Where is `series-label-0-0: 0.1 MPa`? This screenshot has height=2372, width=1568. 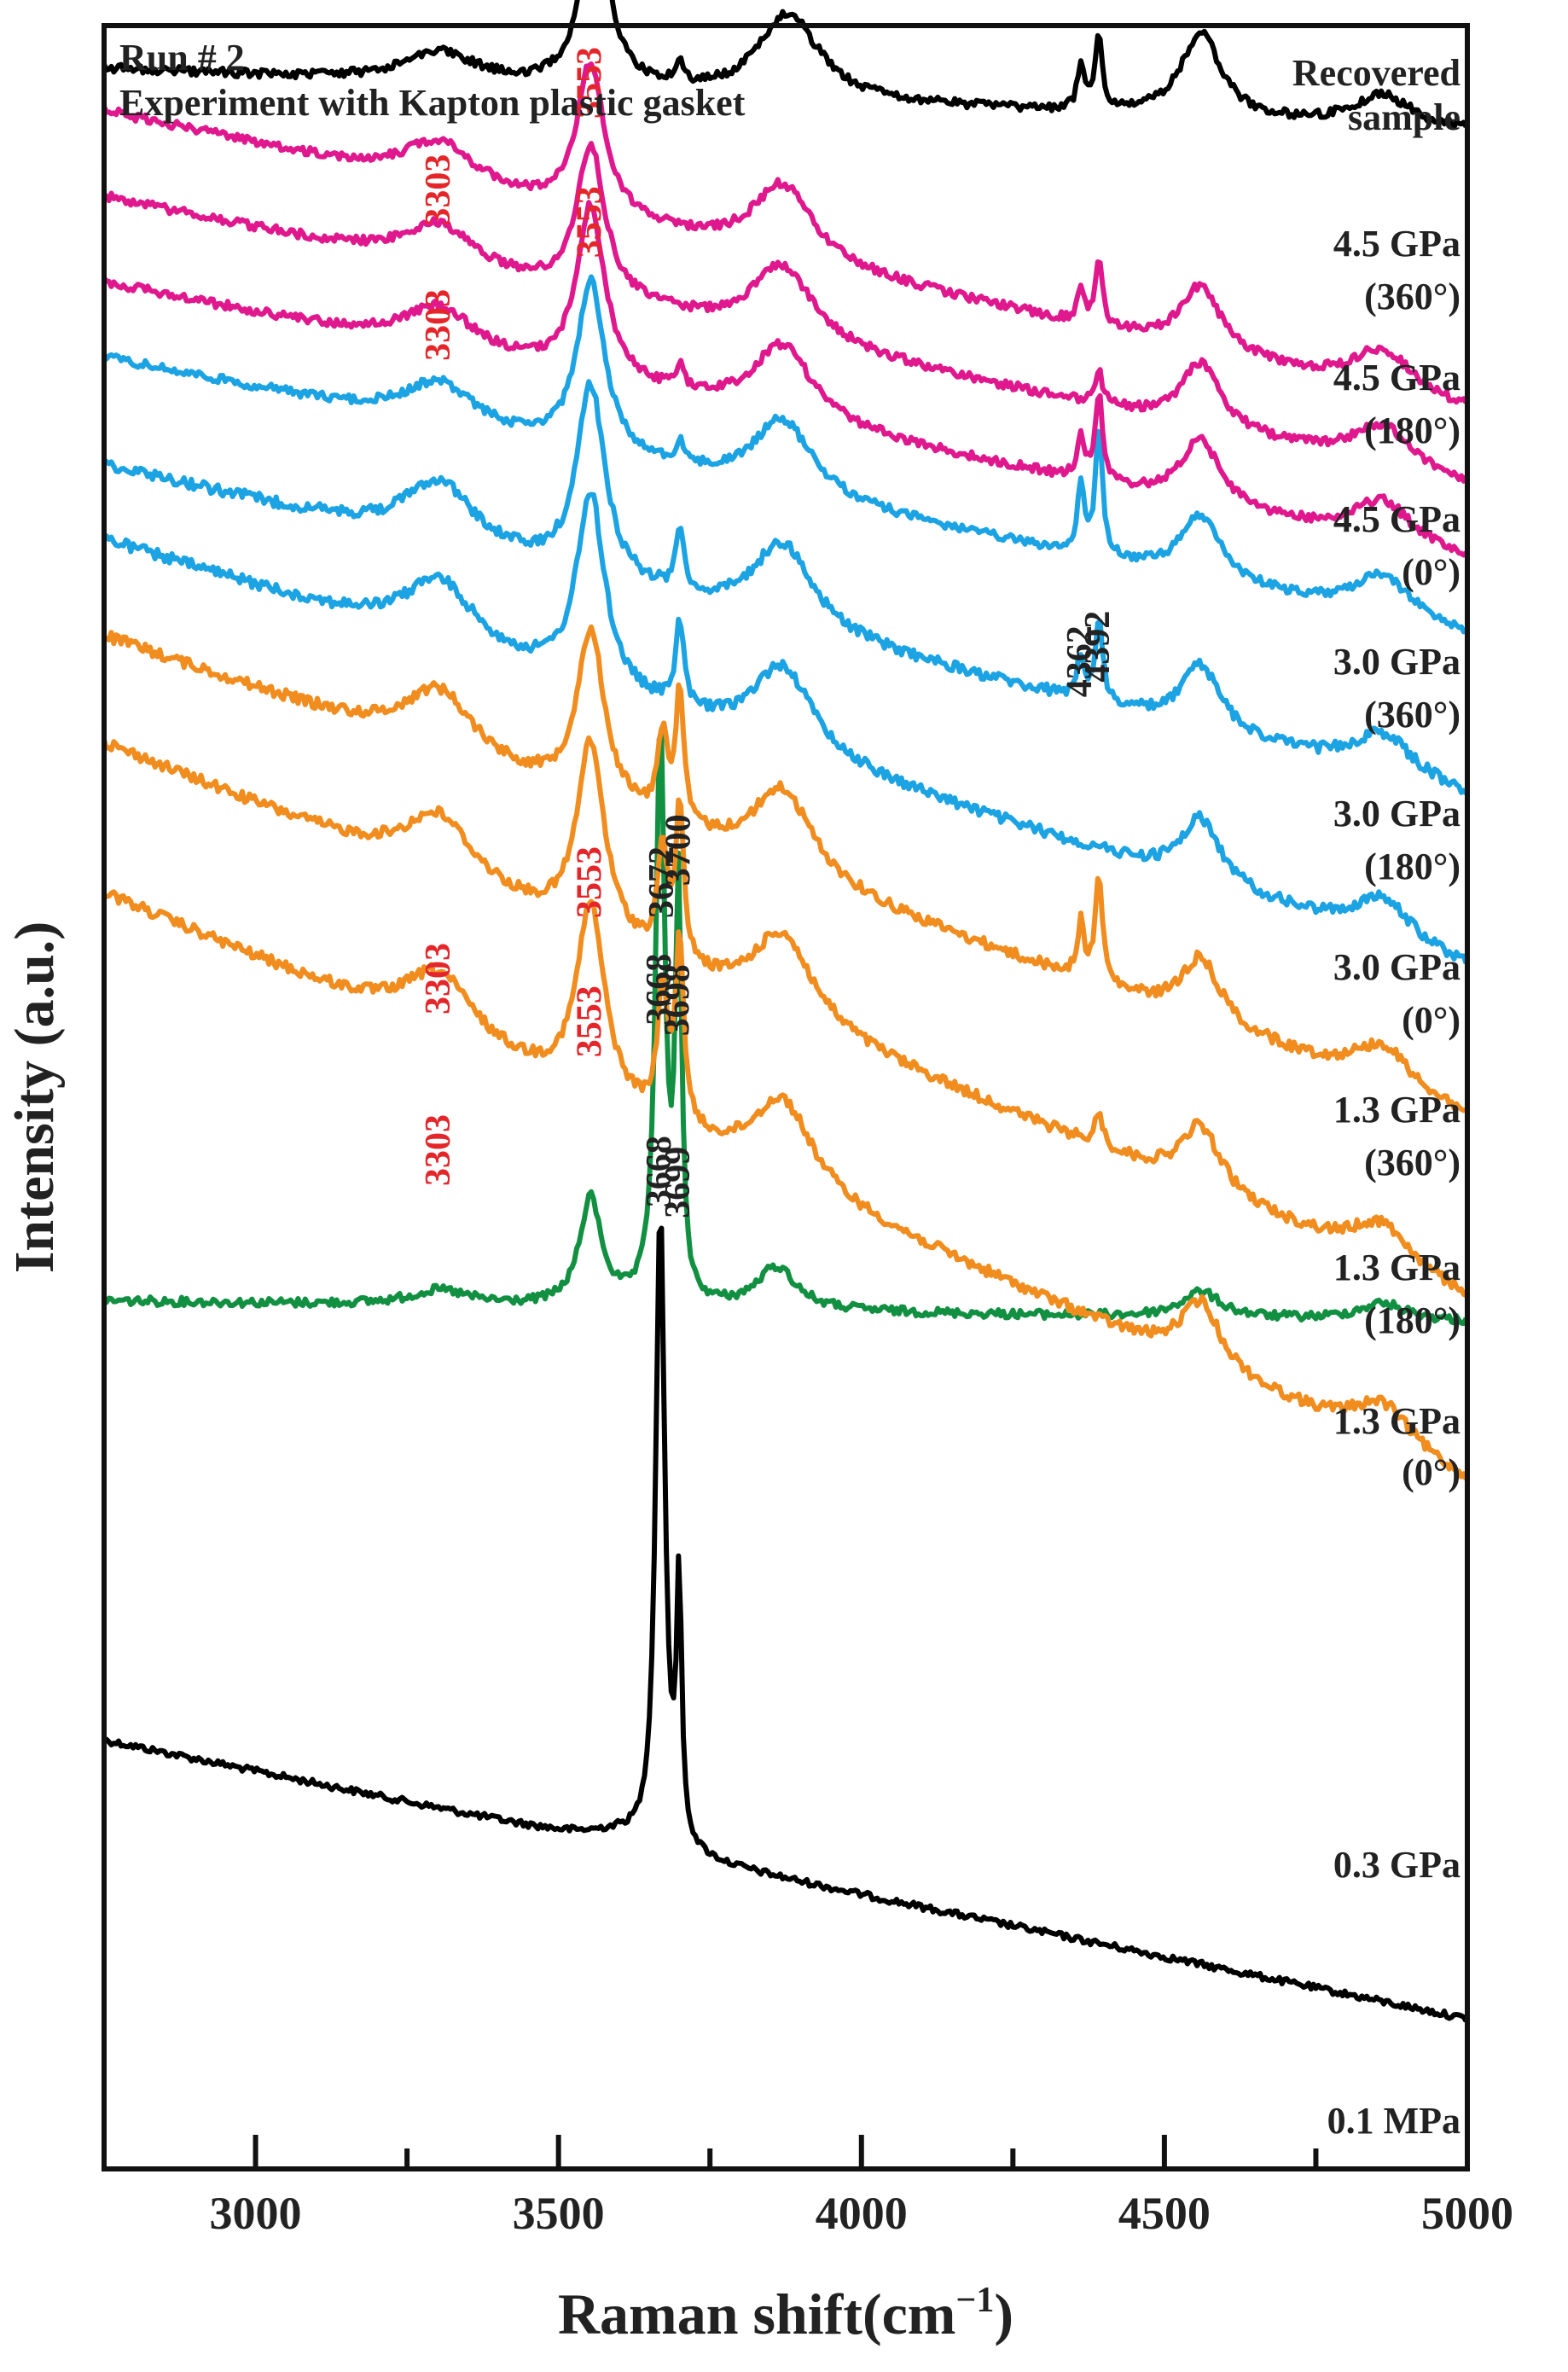
series-label-0-0: 0.1 MPa is located at coordinates (1394, 2121).